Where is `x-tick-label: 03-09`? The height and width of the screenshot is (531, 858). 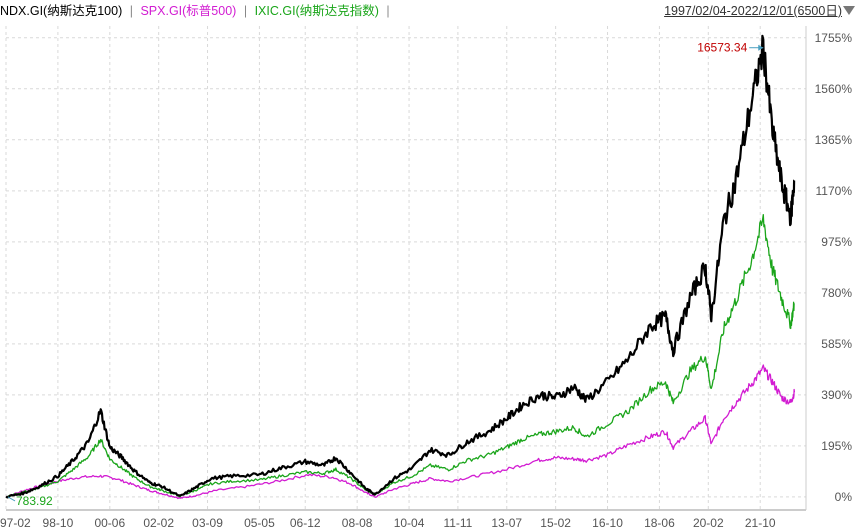
x-tick-label: 03-09 is located at coordinates (207, 523).